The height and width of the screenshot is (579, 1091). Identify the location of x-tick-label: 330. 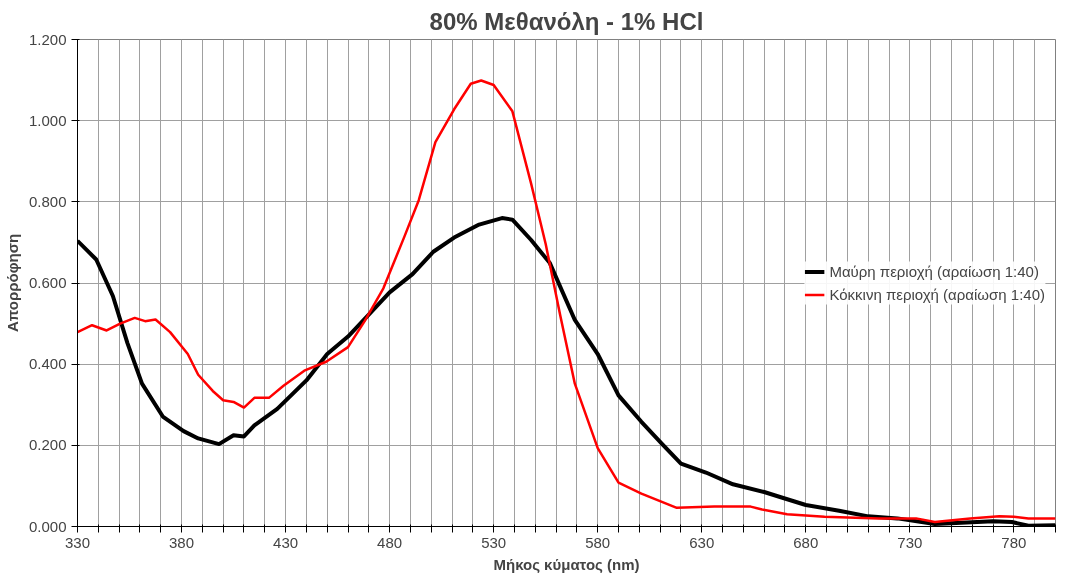
(77, 542).